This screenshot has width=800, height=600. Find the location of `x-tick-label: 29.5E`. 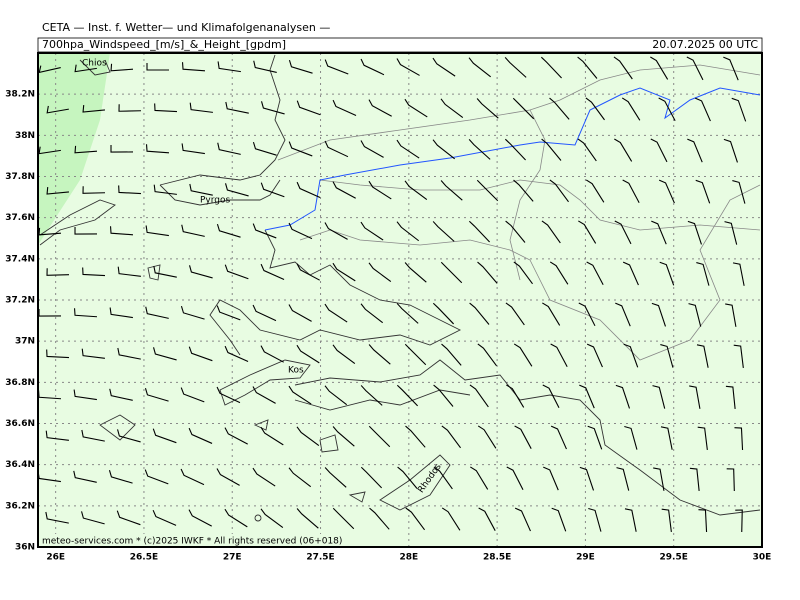

x-tick-label: 29.5E is located at coordinates (674, 558).